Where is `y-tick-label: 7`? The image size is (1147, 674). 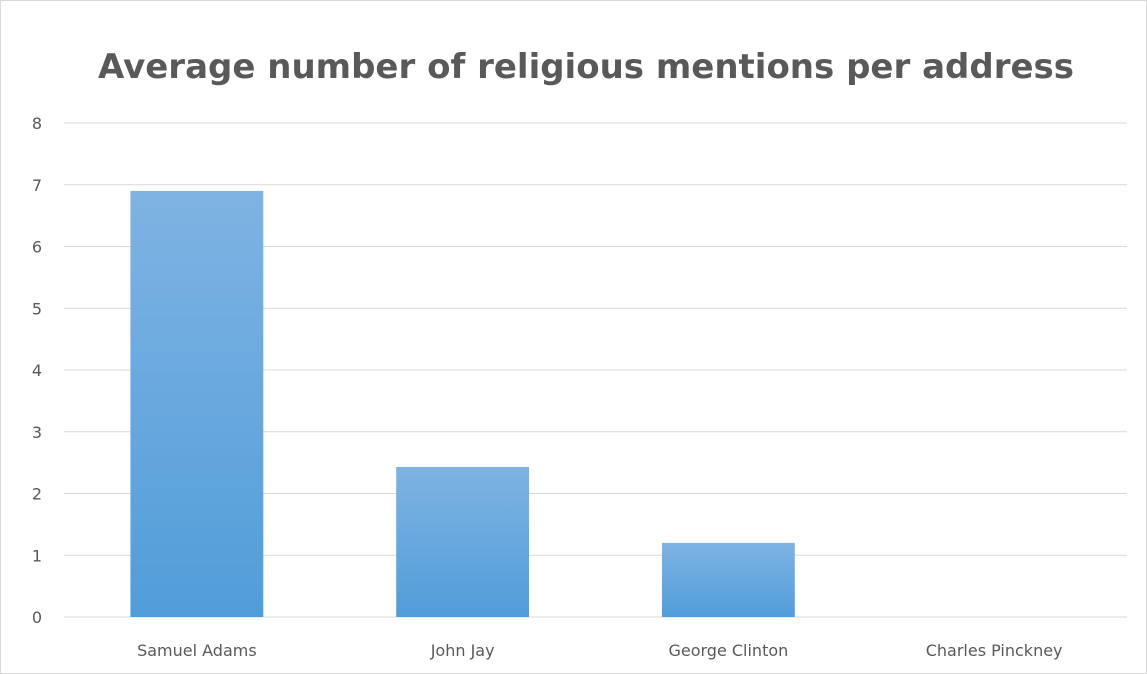
y-tick-label: 7 is located at coordinates (37, 185).